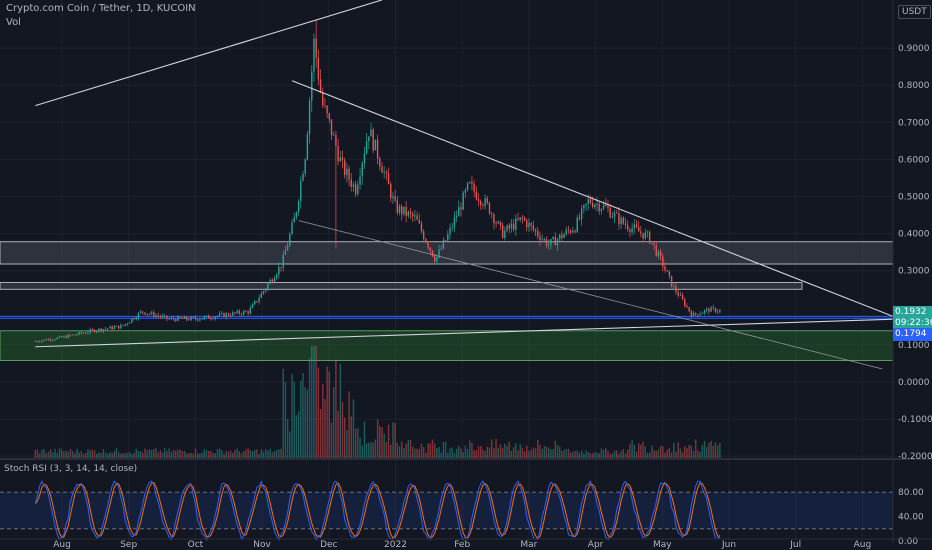 This screenshot has height=550, width=932. Describe the element at coordinates (596, 545) in the screenshot. I see `time-axis-label: Apr` at that location.